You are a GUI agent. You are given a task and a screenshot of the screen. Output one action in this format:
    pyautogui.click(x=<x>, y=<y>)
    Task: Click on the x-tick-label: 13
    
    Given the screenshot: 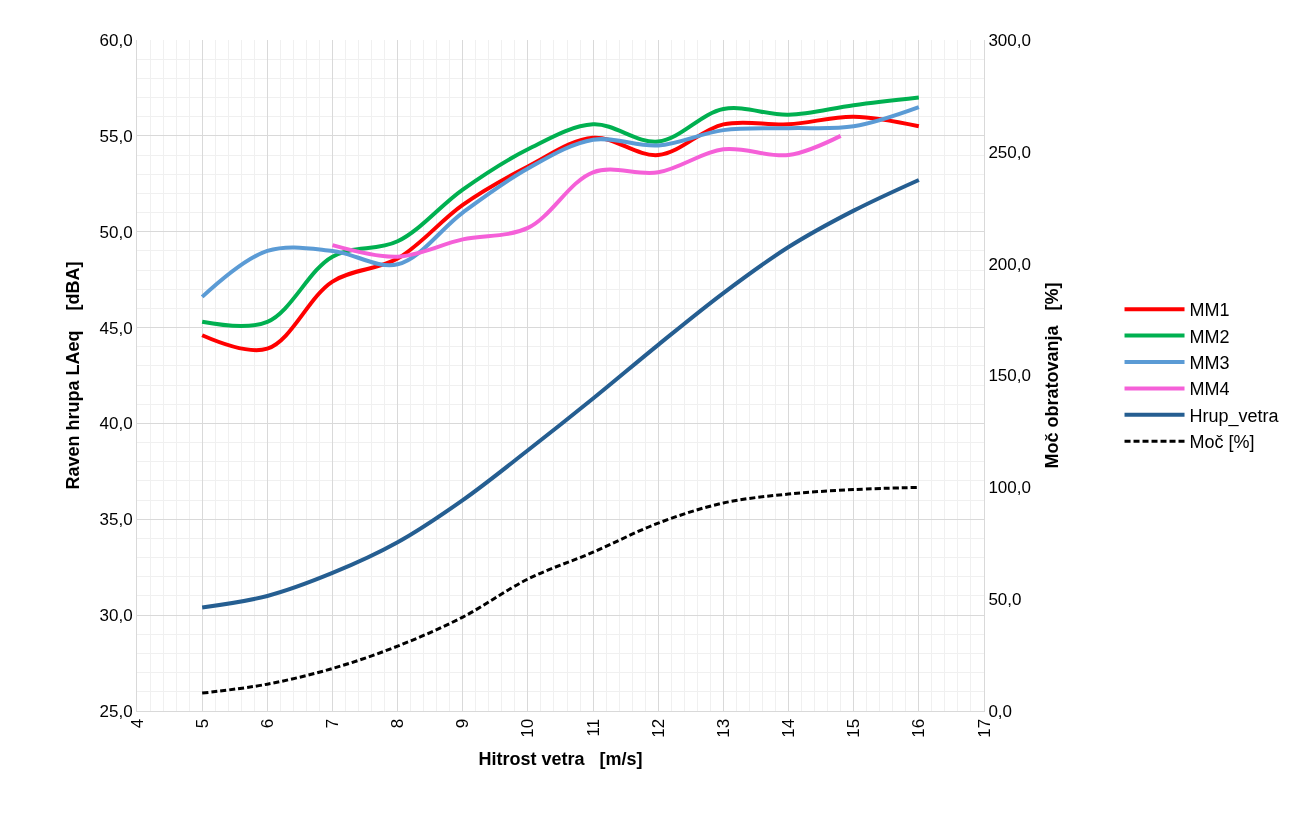 What is the action you would take?
    pyautogui.click(x=723, y=728)
    